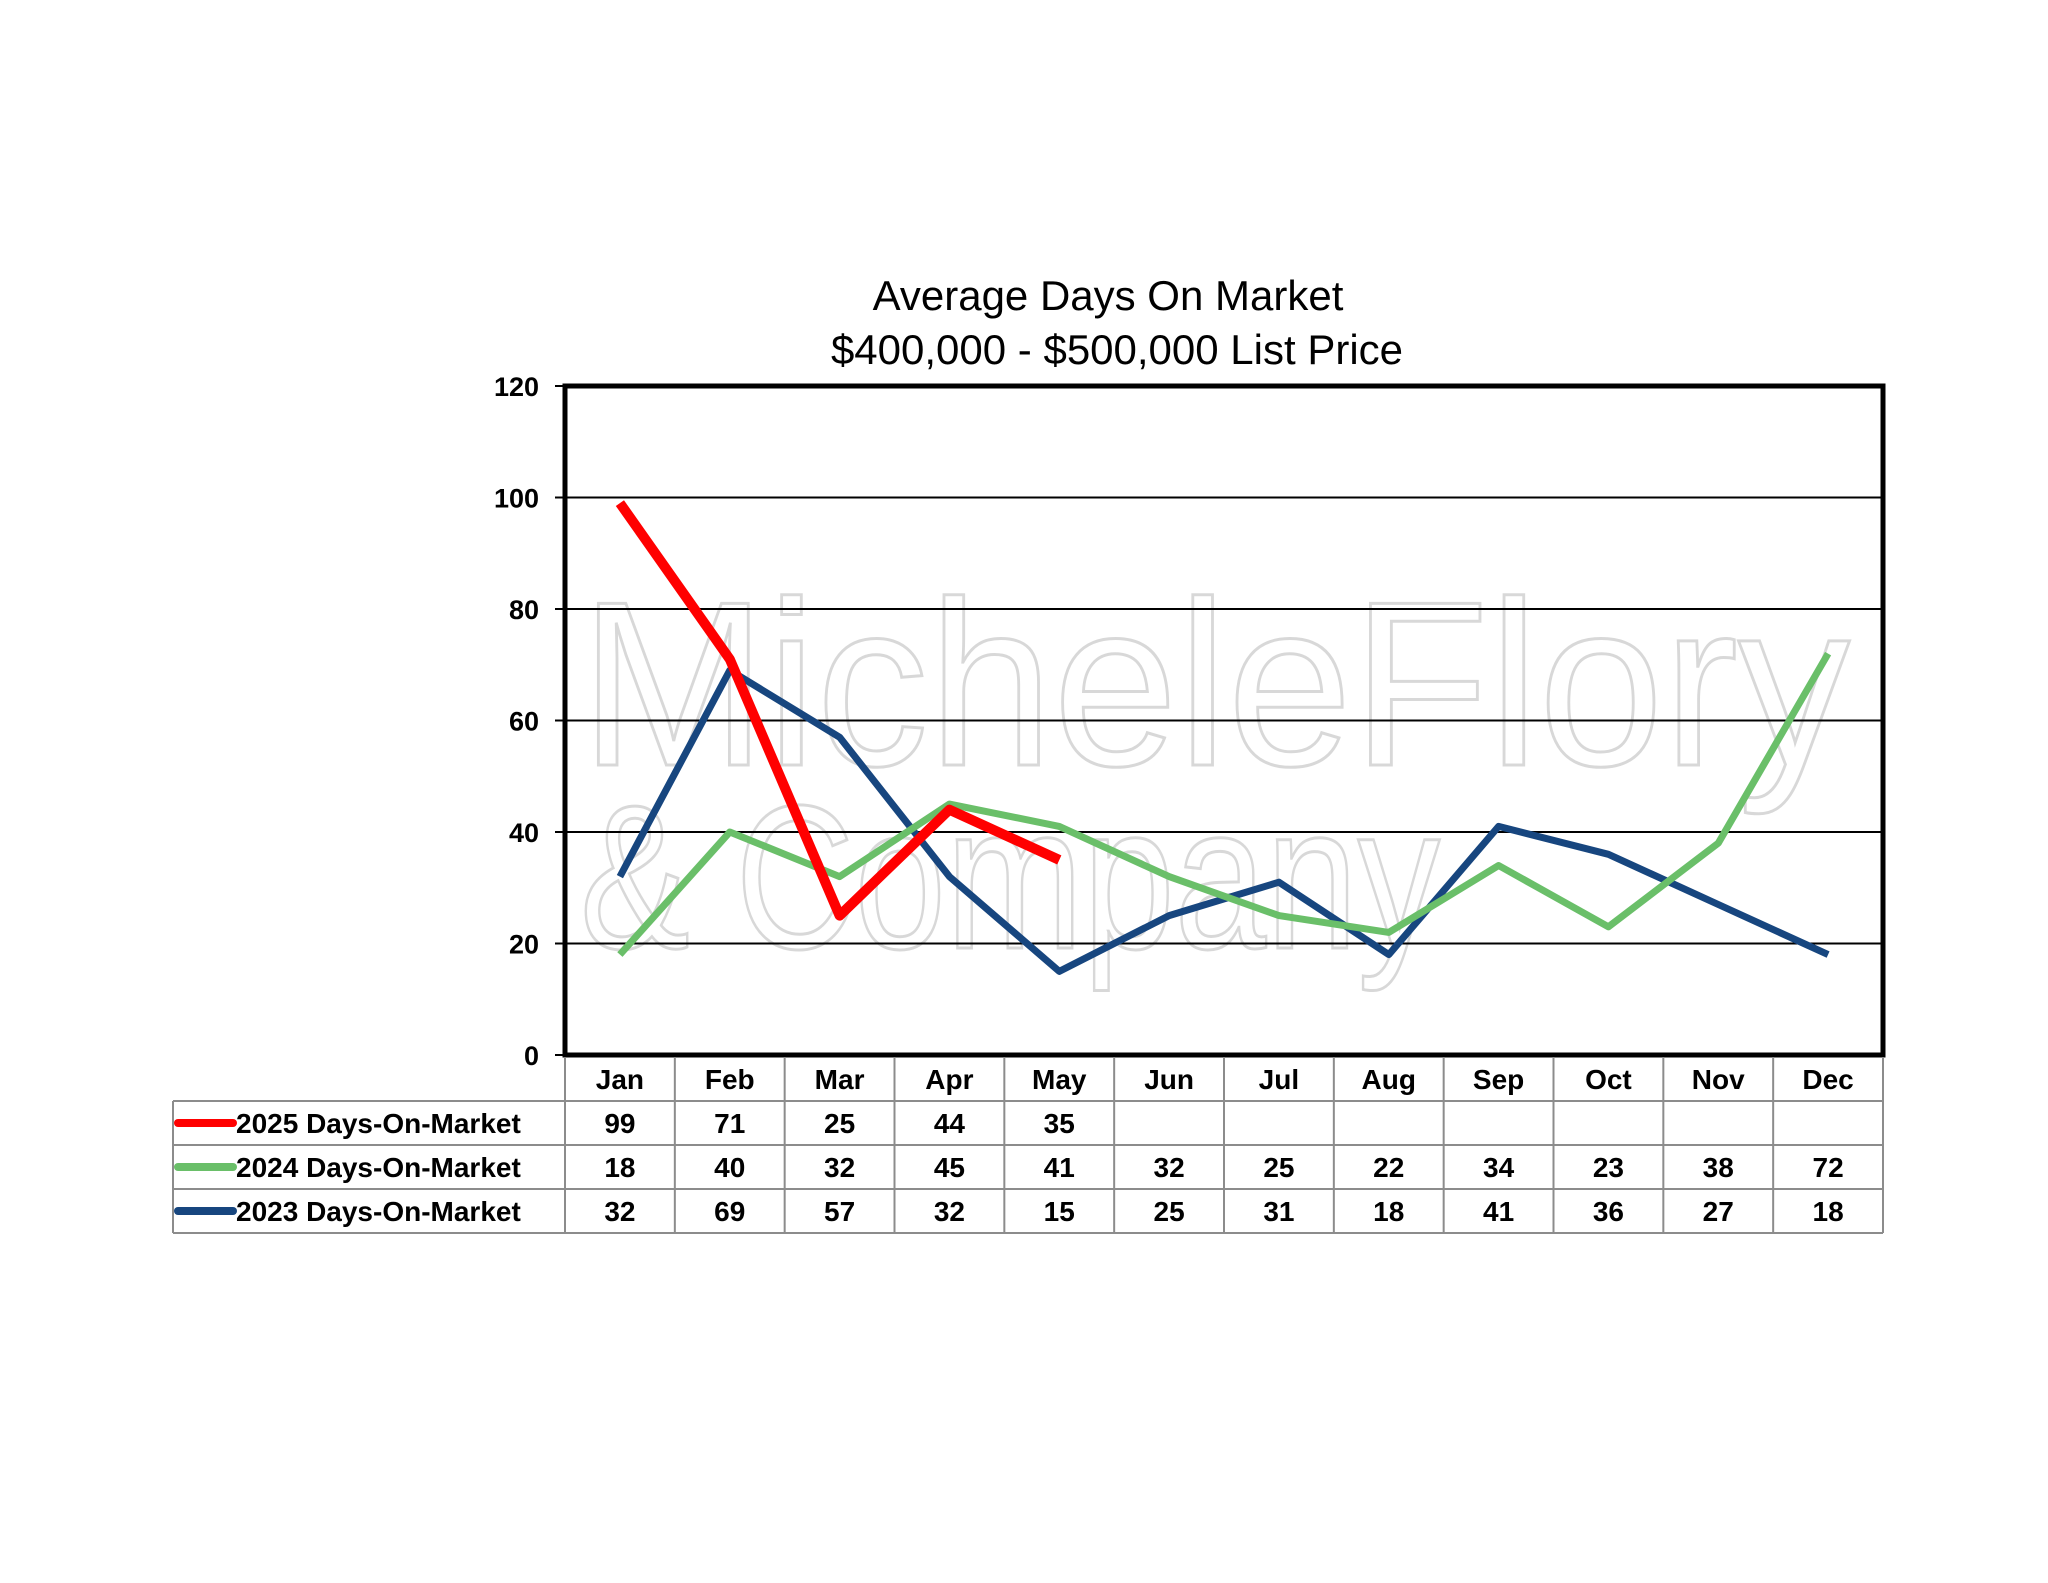  Describe the element at coordinates (524, 610) in the screenshot. I see `y-tick-label: 80` at that location.